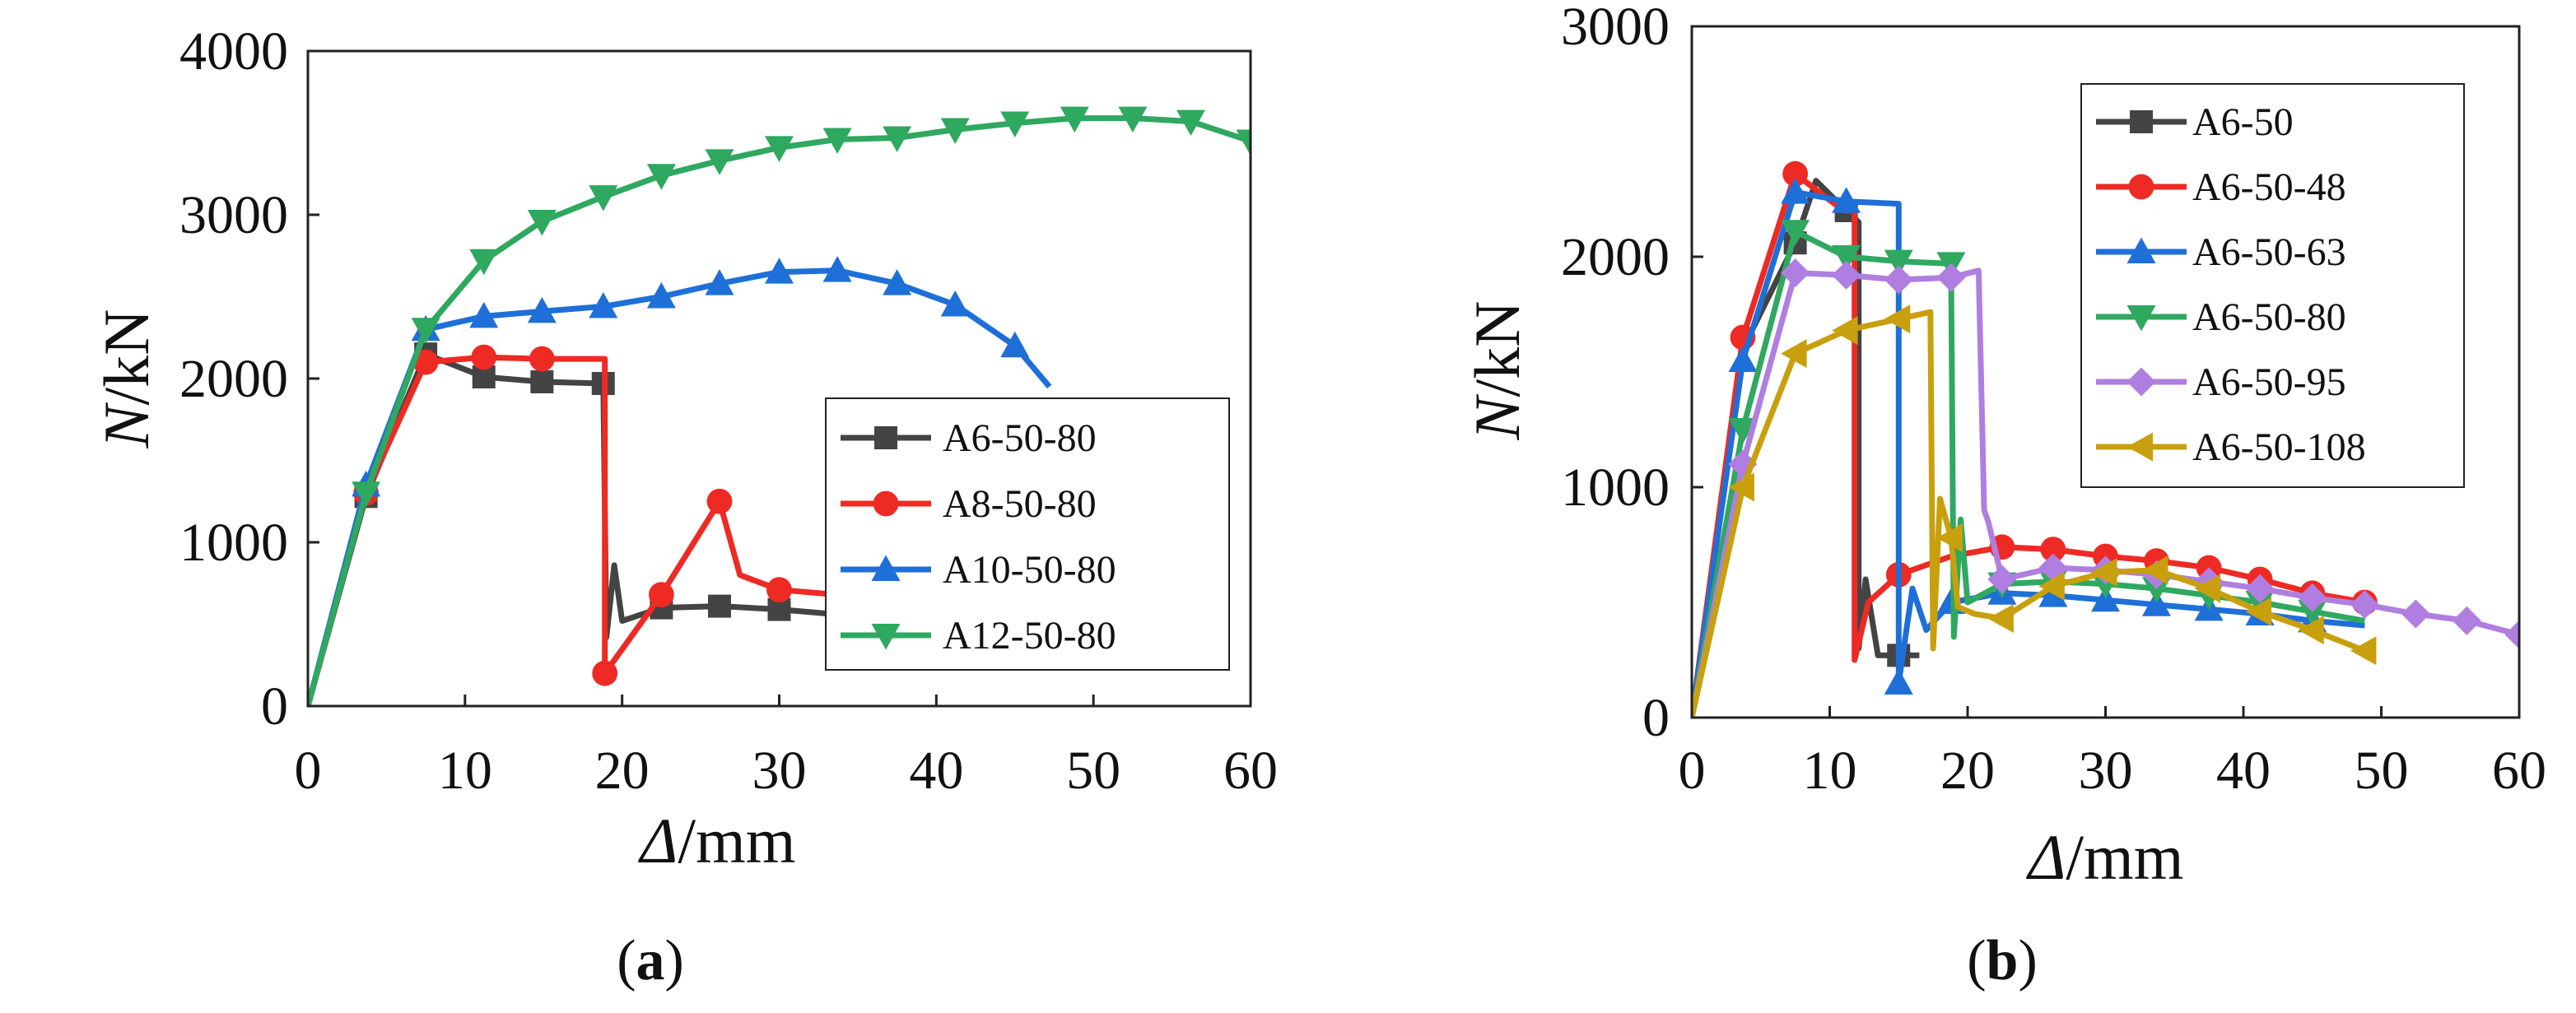  Describe the element at coordinates (936, 771) in the screenshot. I see `chart-a-x-tick-label: 40` at that location.